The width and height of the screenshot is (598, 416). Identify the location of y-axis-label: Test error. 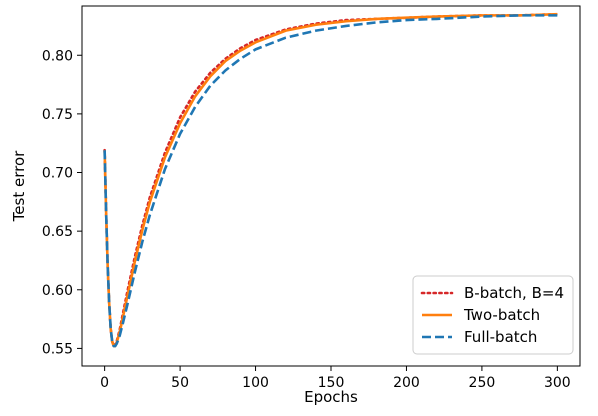
(19, 186).